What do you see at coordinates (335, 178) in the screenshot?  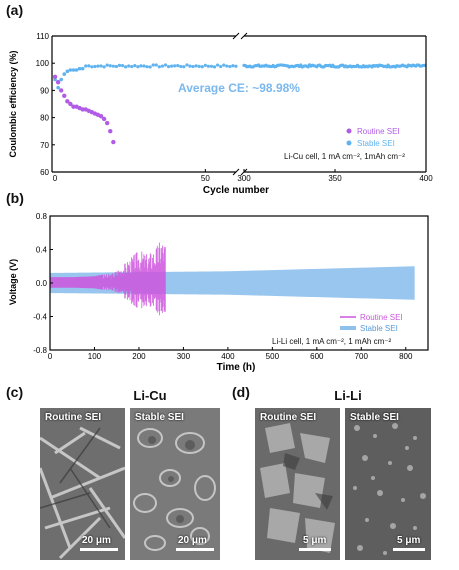 I see `x-tick-label: 350` at bounding box center [335, 178].